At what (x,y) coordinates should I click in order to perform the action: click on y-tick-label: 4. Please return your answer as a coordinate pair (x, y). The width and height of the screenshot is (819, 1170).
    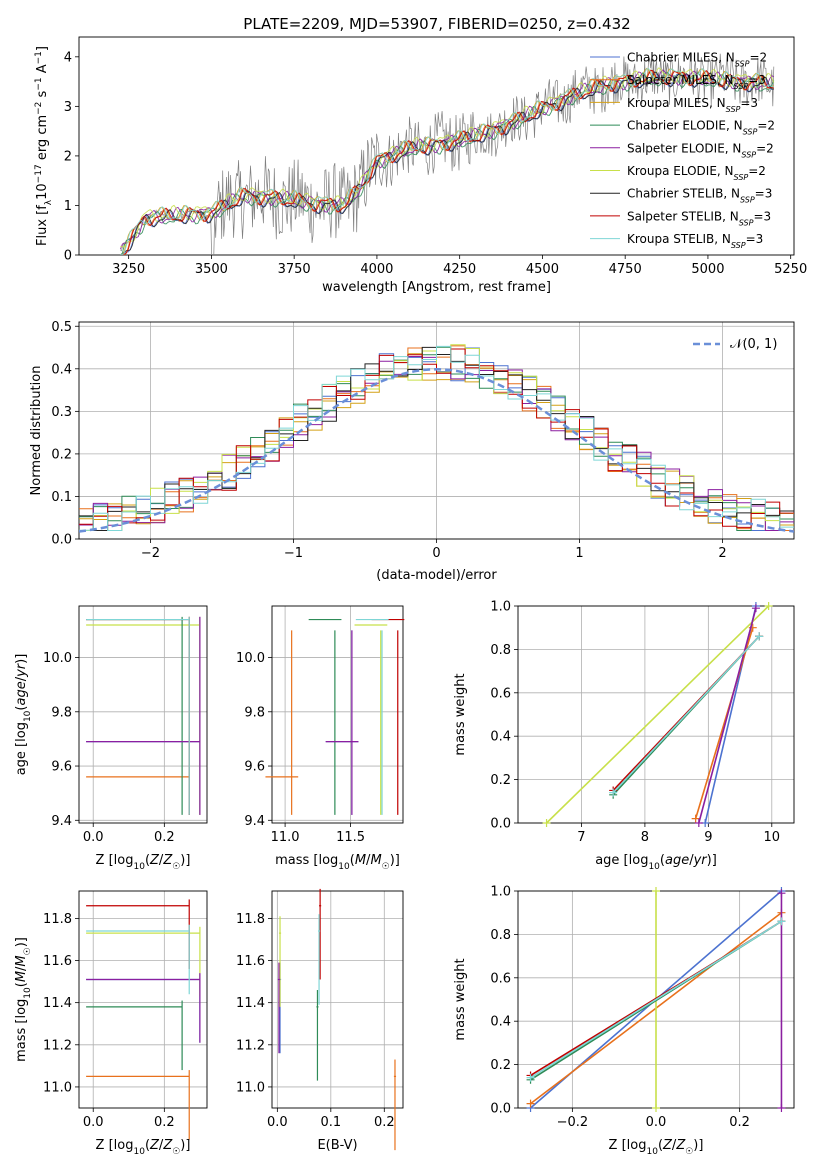
    Looking at the image, I should click on (68, 57).